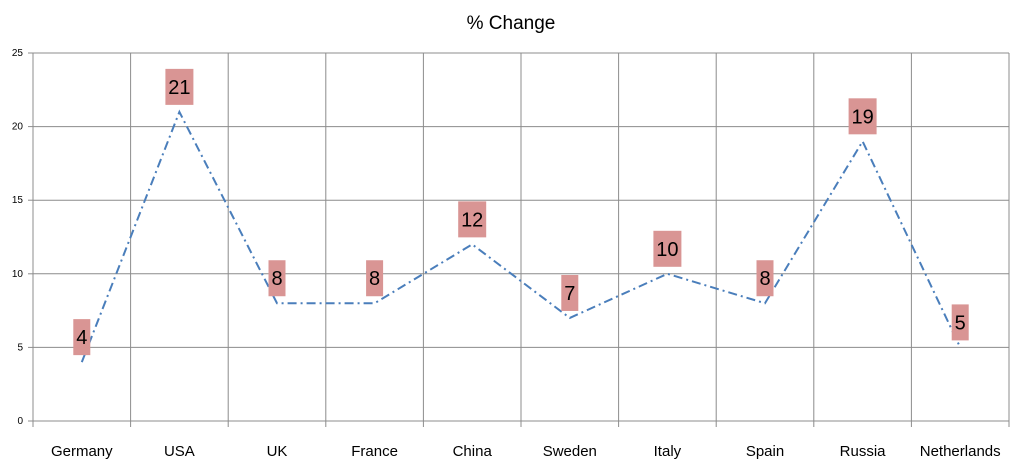  I want to click on y-tick-label: 20, so click(18, 127).